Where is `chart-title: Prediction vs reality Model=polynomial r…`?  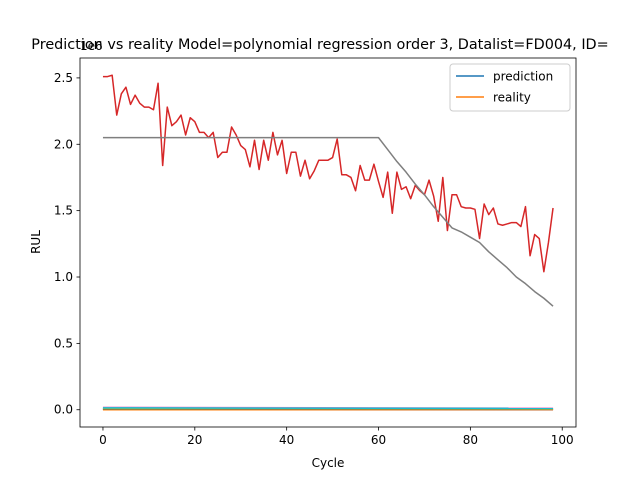 chart-title: Prediction vs reality Model=polynomial r… is located at coordinates (319, 45).